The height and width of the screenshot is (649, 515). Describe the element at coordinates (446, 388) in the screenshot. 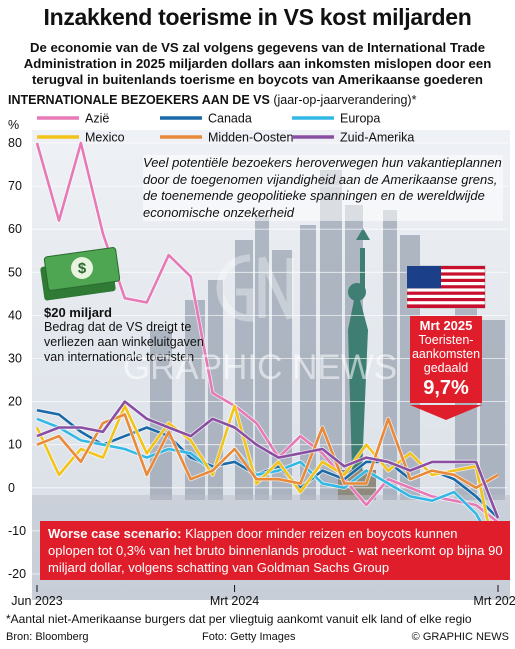

I see `march-callout-value: 9,7%` at that location.